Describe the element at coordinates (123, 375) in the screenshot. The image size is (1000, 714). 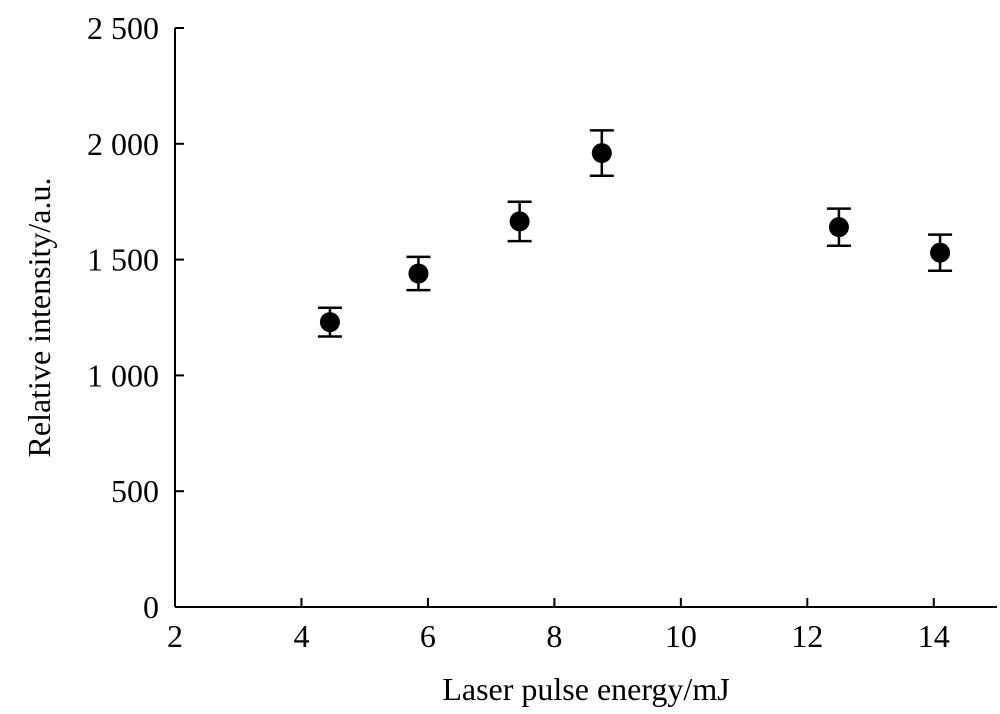
I see `y-tick-label: 1 000` at that location.